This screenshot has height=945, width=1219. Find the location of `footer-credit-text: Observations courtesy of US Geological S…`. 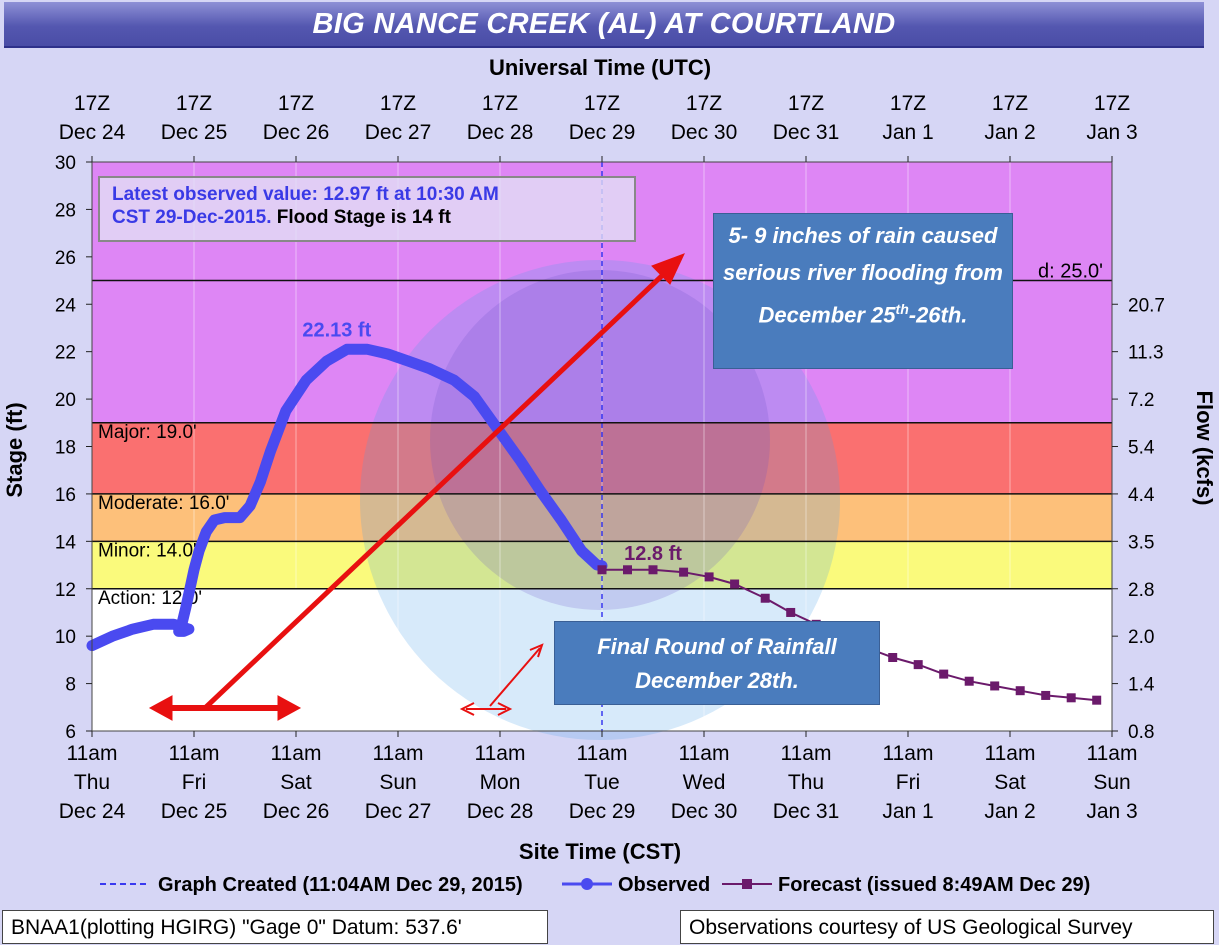

footer-credit-text: Observations courtesy of US Geological S… is located at coordinates (911, 927).